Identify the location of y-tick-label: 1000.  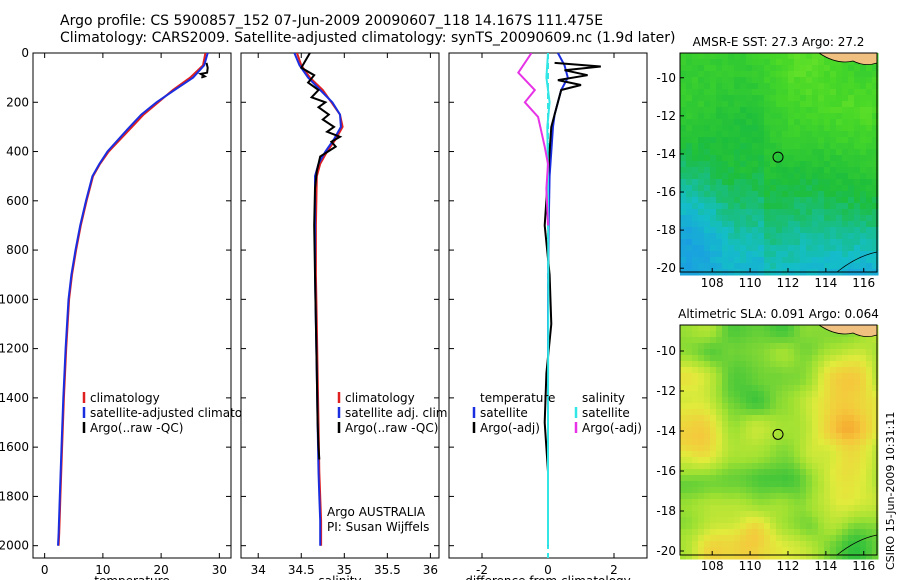
(14, 299).